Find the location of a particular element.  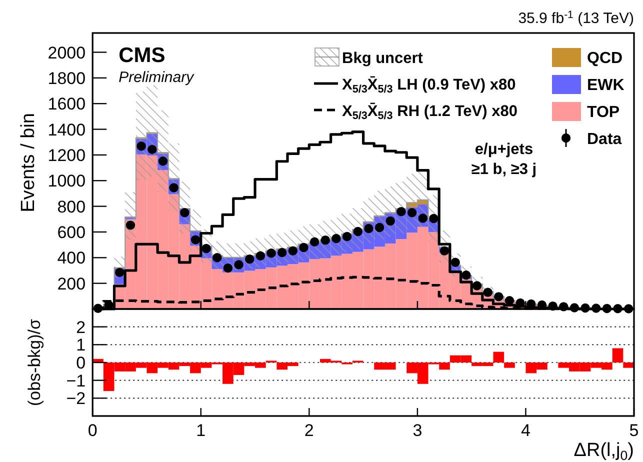

y-tick-label: 600 is located at coordinates (71, 232).